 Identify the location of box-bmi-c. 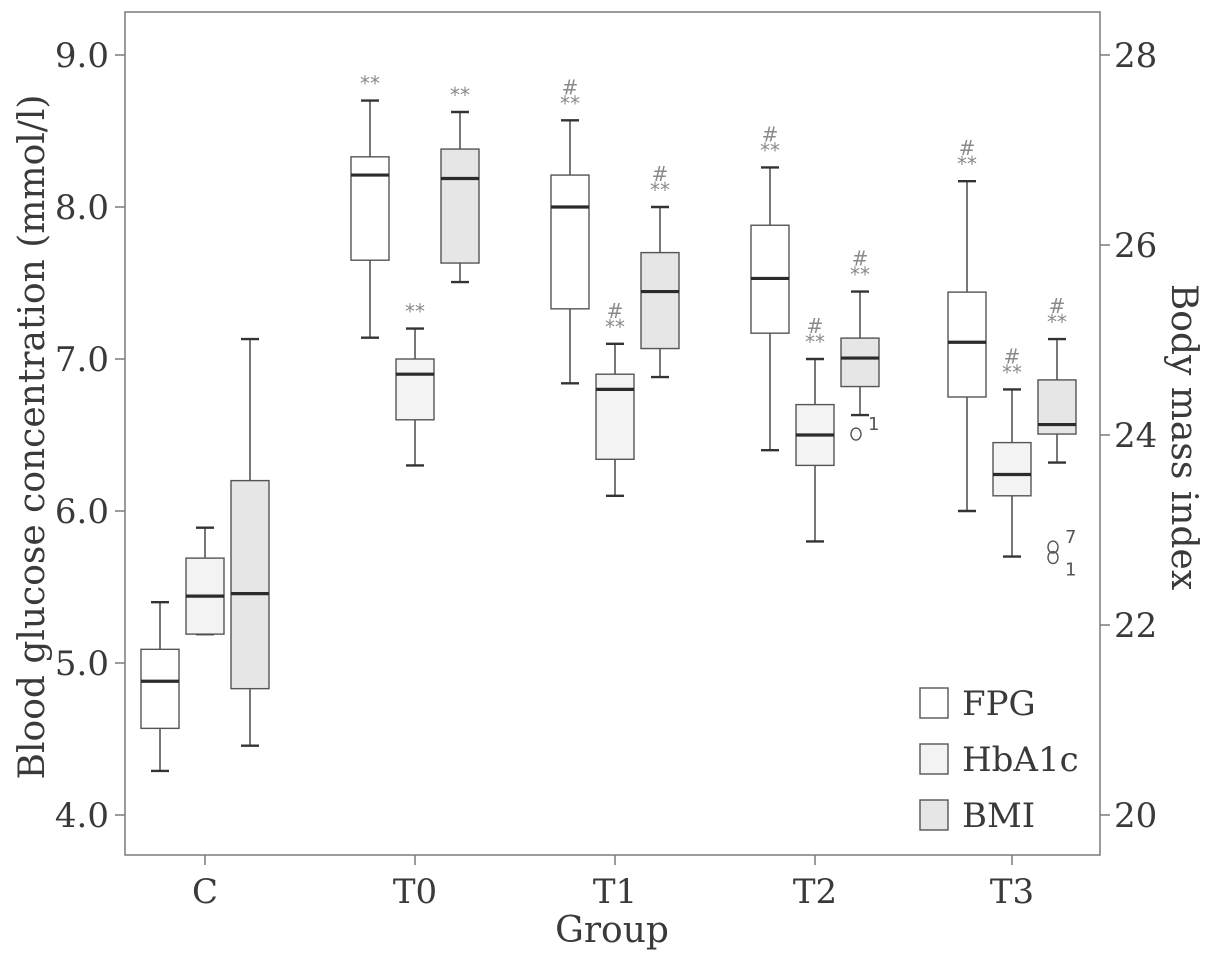
(250, 542).